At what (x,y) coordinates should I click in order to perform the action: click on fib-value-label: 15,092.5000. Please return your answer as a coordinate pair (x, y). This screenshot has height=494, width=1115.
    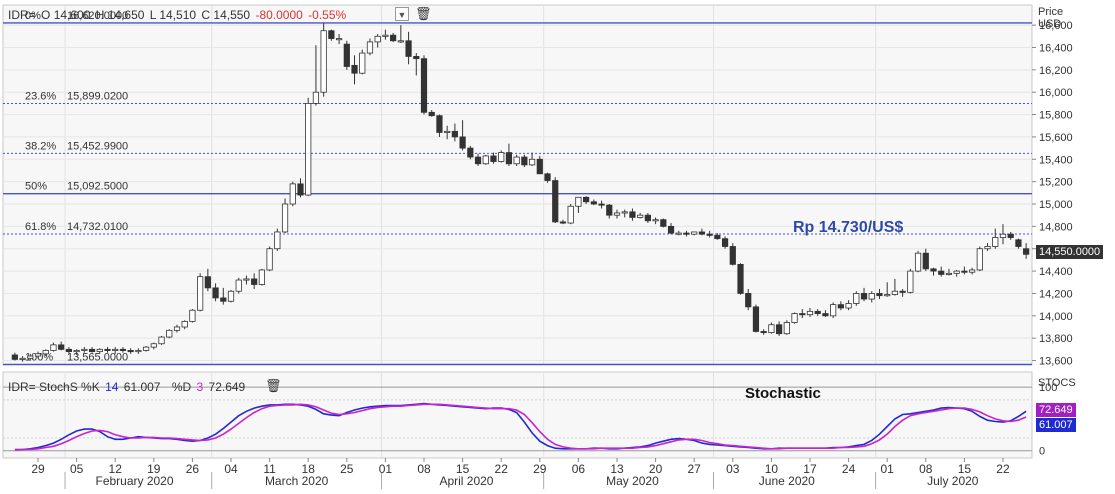
    Looking at the image, I should click on (97, 187).